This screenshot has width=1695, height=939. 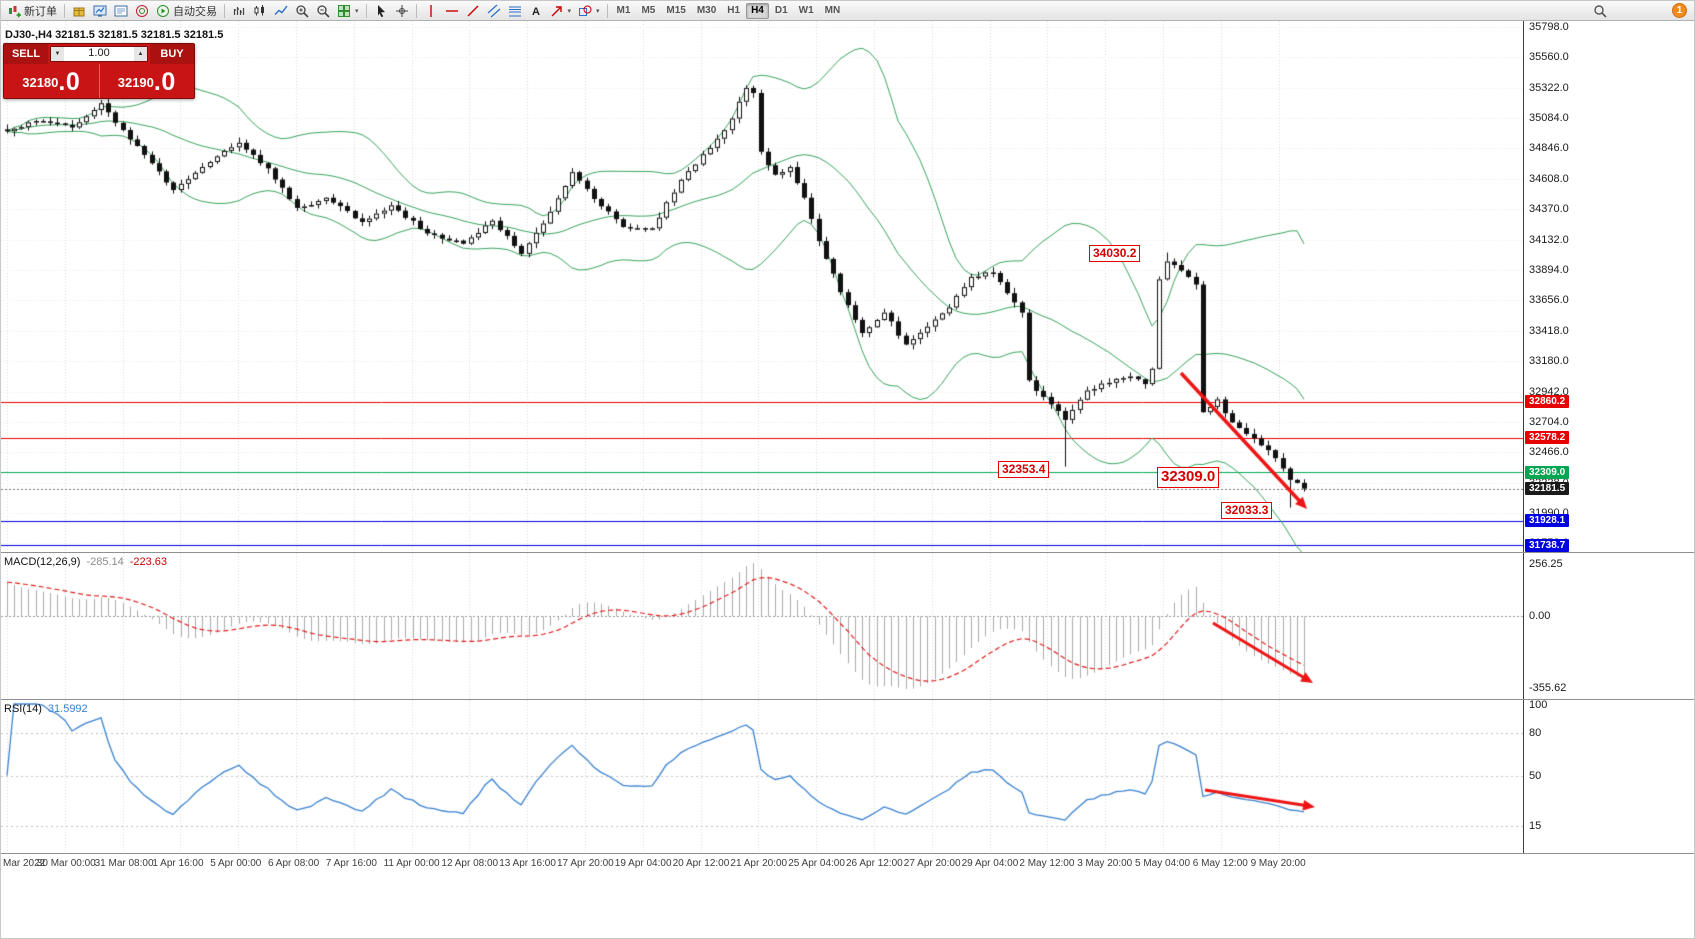 I want to click on toolbar-separator, so click(x=64, y=10).